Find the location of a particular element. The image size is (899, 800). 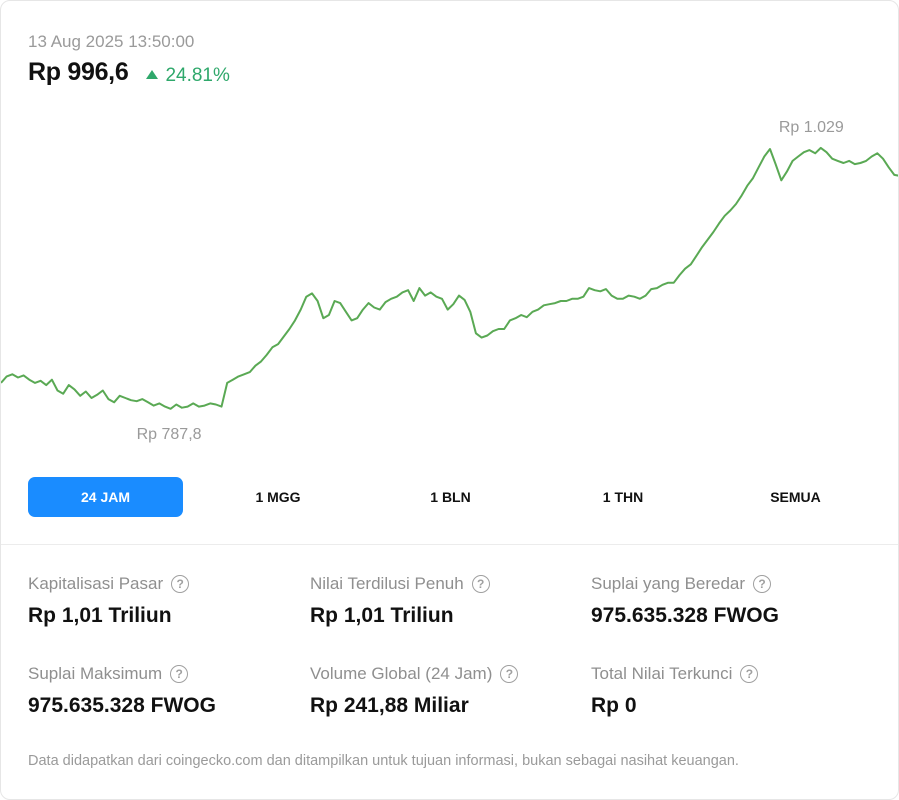

tab-1-mgg: 1 MGG is located at coordinates (278, 497).